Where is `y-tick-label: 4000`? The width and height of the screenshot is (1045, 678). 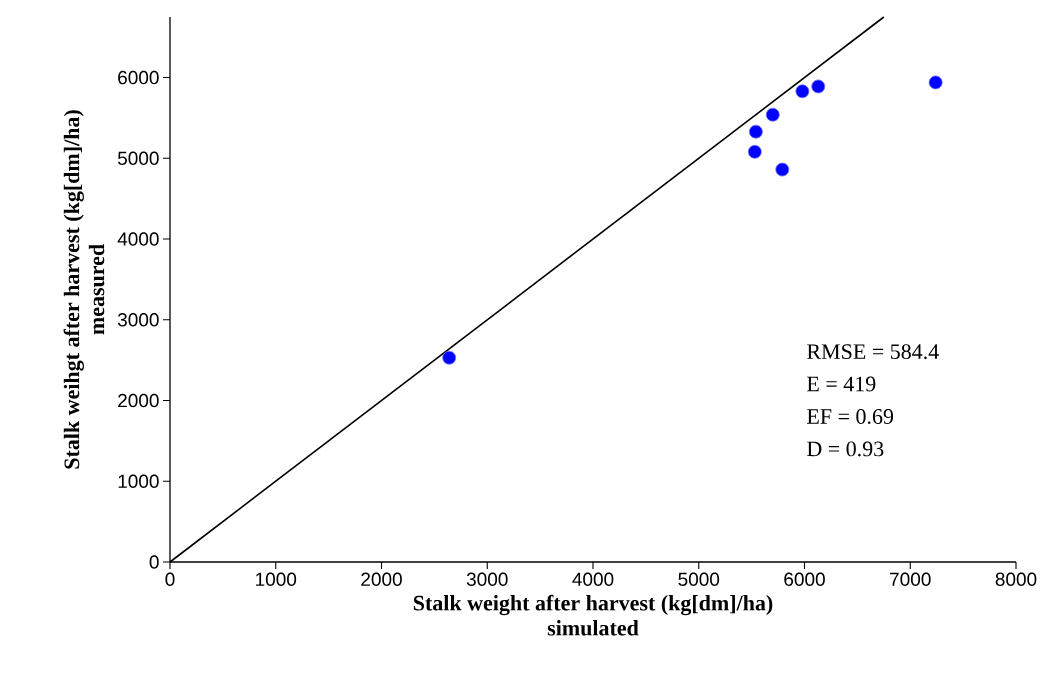
y-tick-label: 4000 is located at coordinates (138, 239).